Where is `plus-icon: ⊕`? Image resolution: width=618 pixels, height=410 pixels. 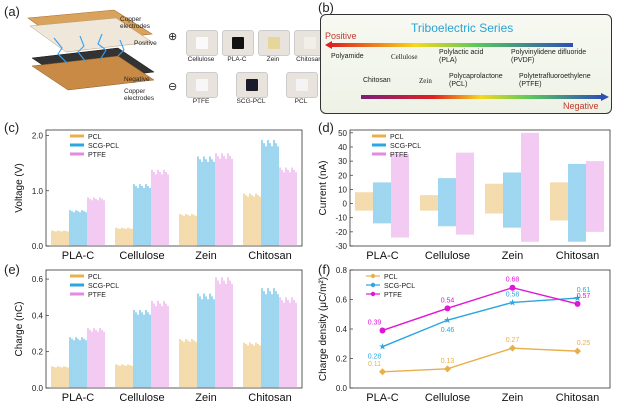
plus-icon: ⊕ is located at coordinates (173, 37).